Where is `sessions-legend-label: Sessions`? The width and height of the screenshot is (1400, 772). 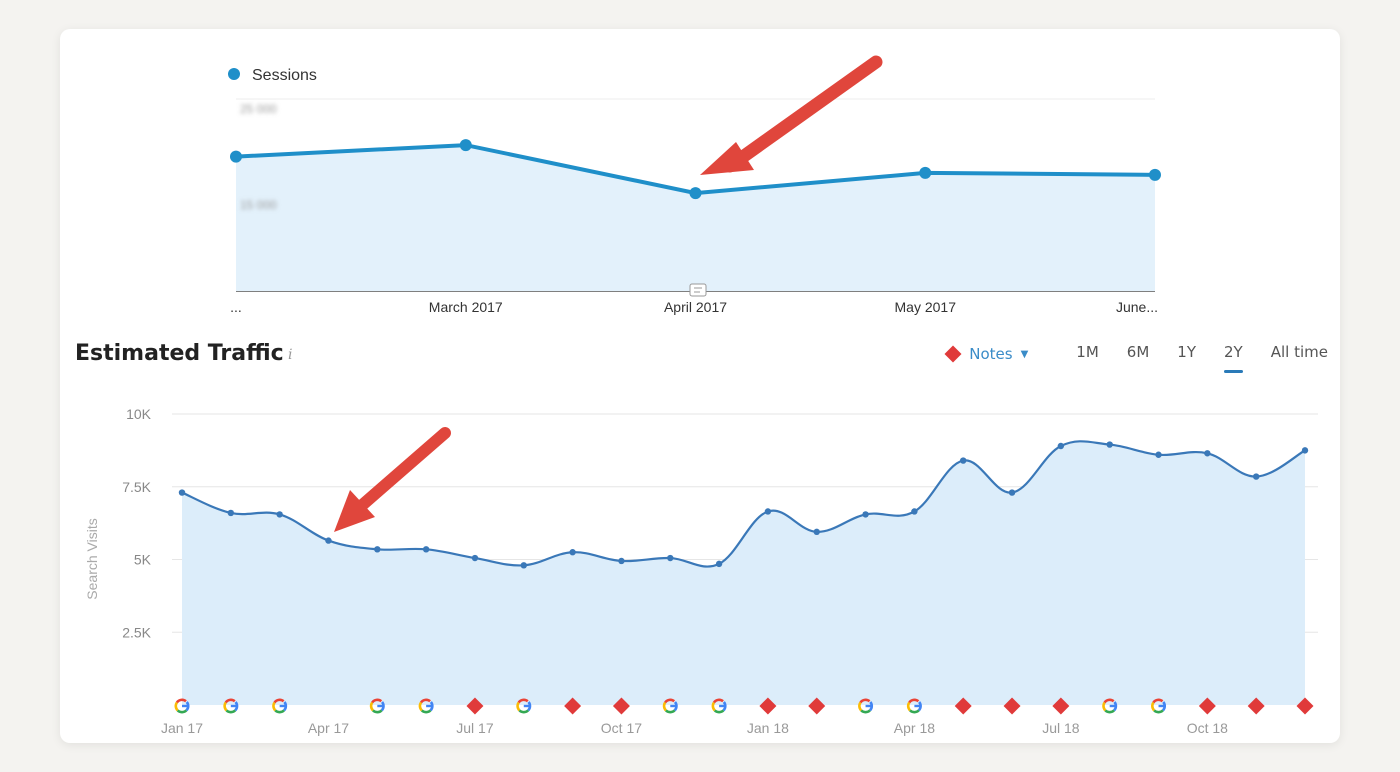 sessions-legend-label: Sessions is located at coordinates (284, 75).